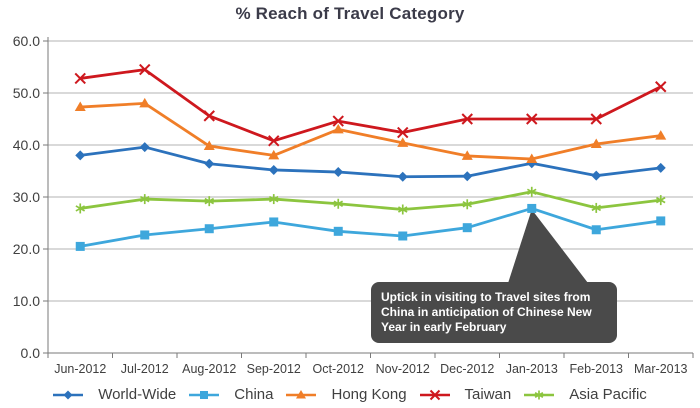  I want to click on legend-asterisk-marker-icon, so click(539, 394).